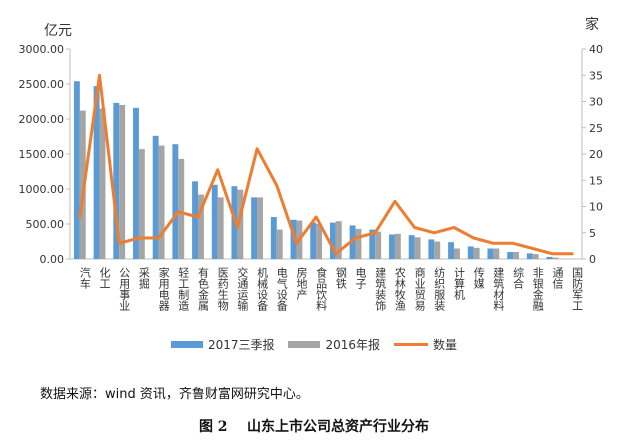 This screenshot has height=444, width=628. Describe the element at coordinates (186, 344) in the screenshot. I see `legend-swatch-2017` at that location.